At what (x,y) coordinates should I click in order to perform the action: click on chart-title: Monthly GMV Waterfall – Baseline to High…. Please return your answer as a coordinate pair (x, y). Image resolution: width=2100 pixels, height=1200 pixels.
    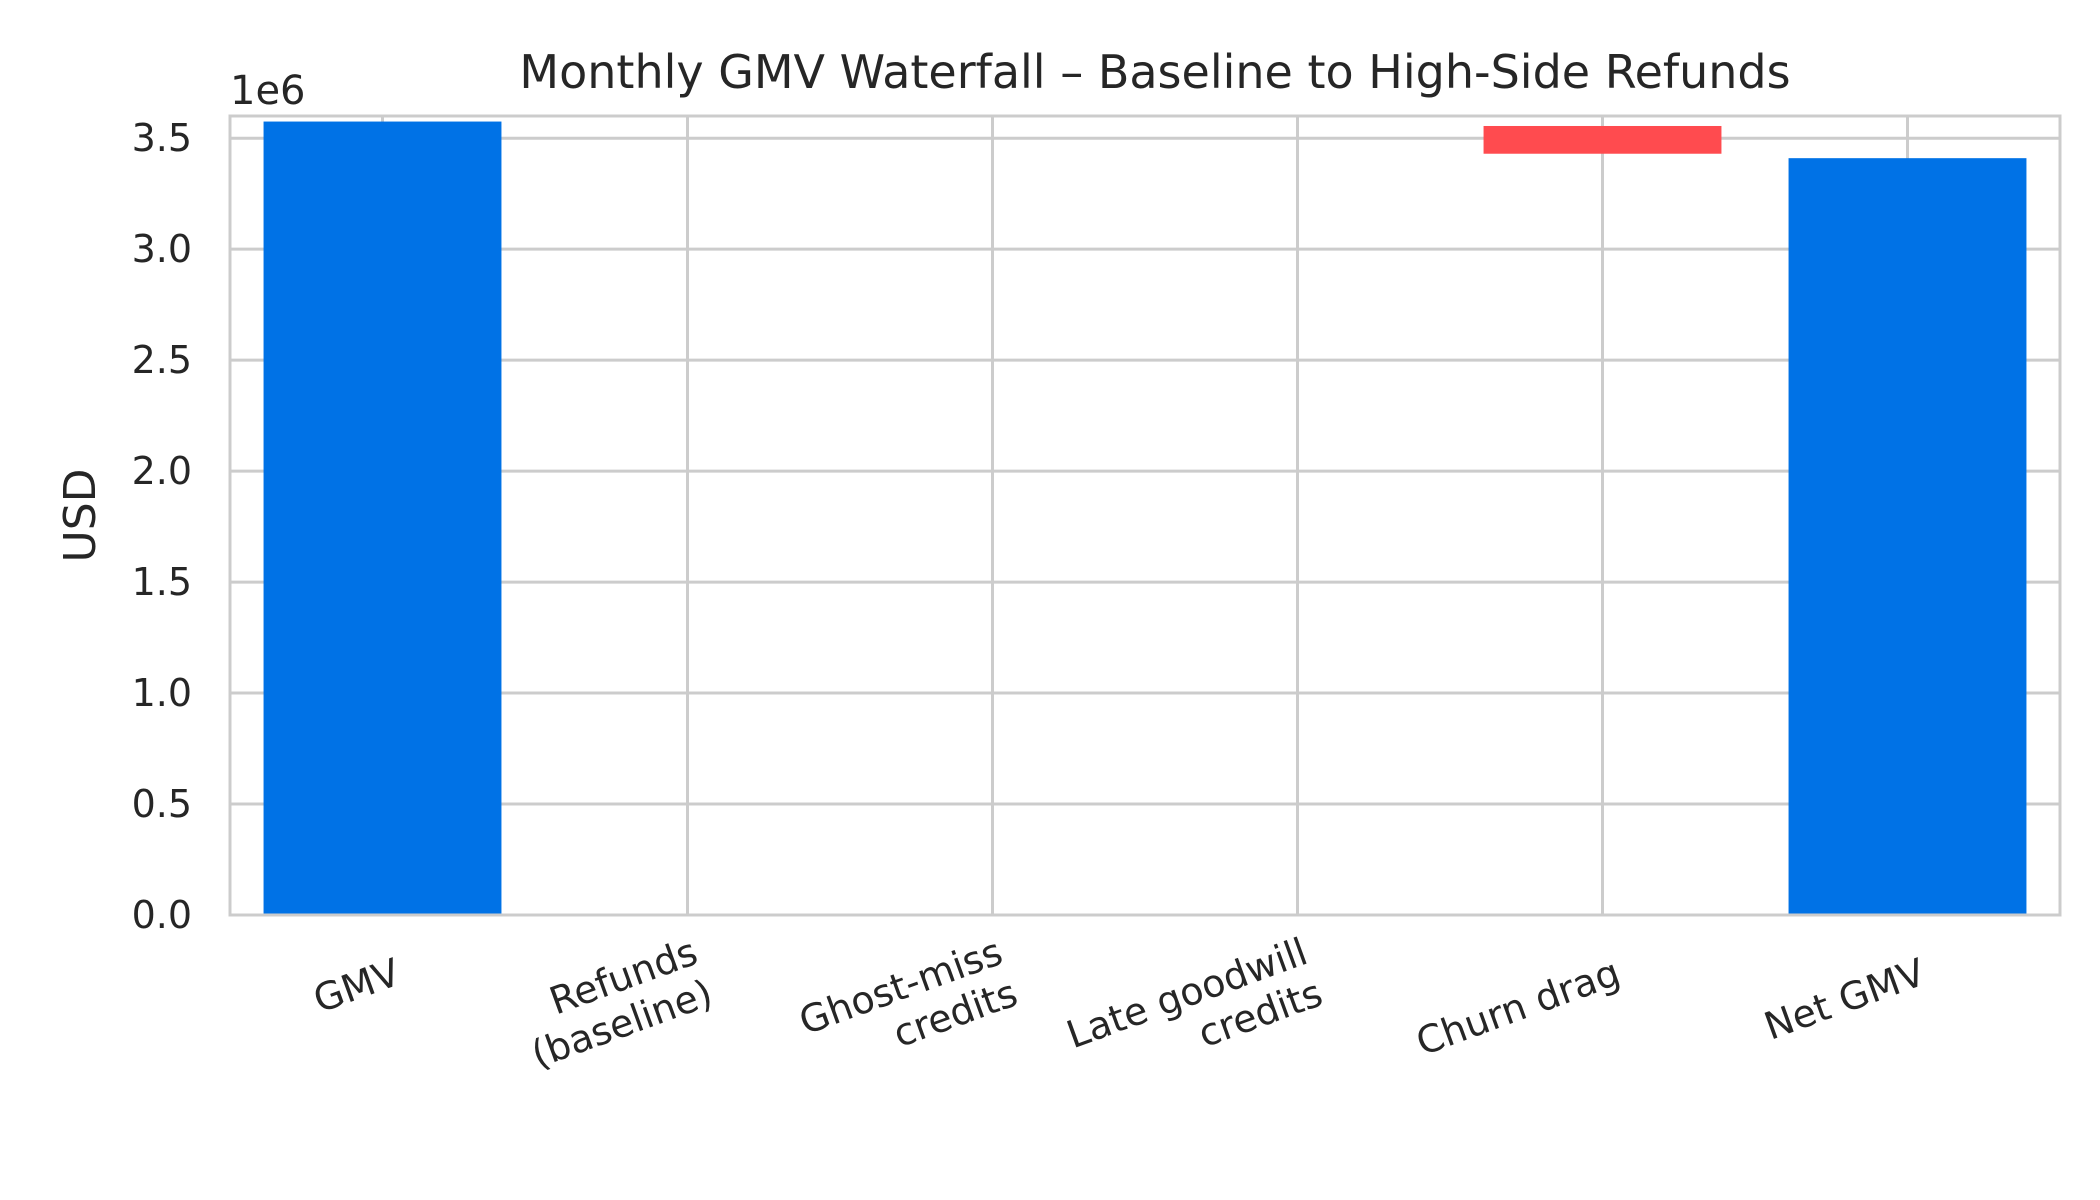
    Looking at the image, I should click on (1154, 72).